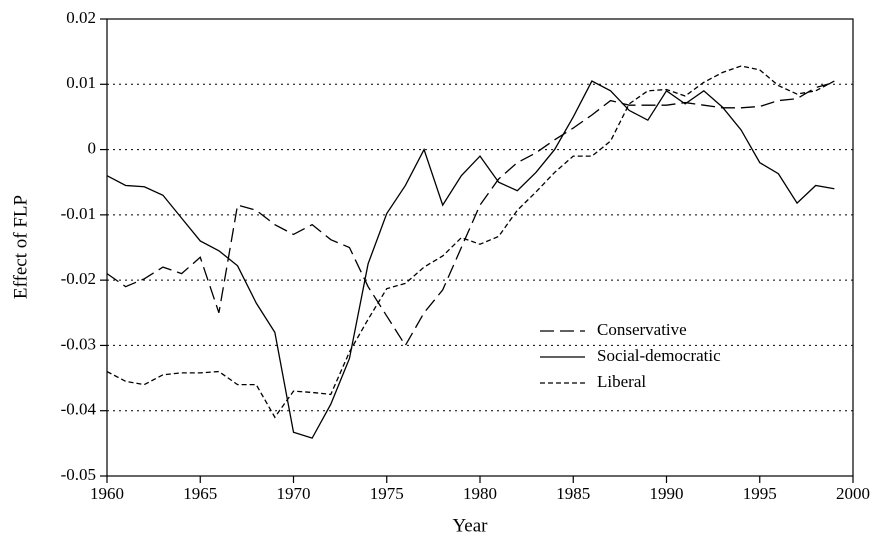 This screenshot has width=885, height=544. What do you see at coordinates (78, 343) in the screenshot?
I see `y-tick-label: -0.03` at bounding box center [78, 343].